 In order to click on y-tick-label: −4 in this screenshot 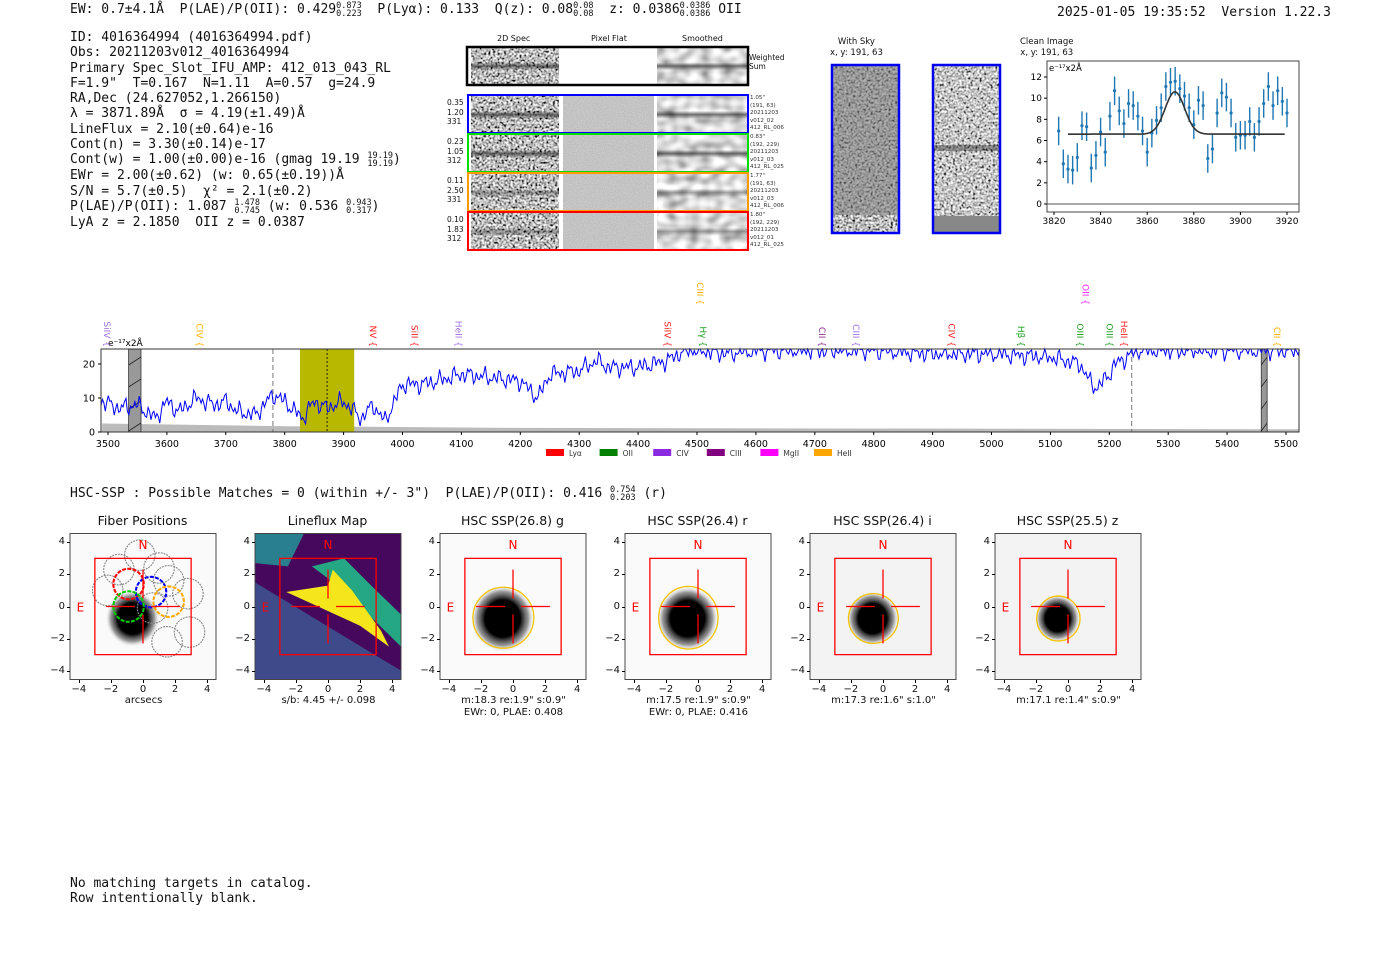, I will do `click(242, 670)`.